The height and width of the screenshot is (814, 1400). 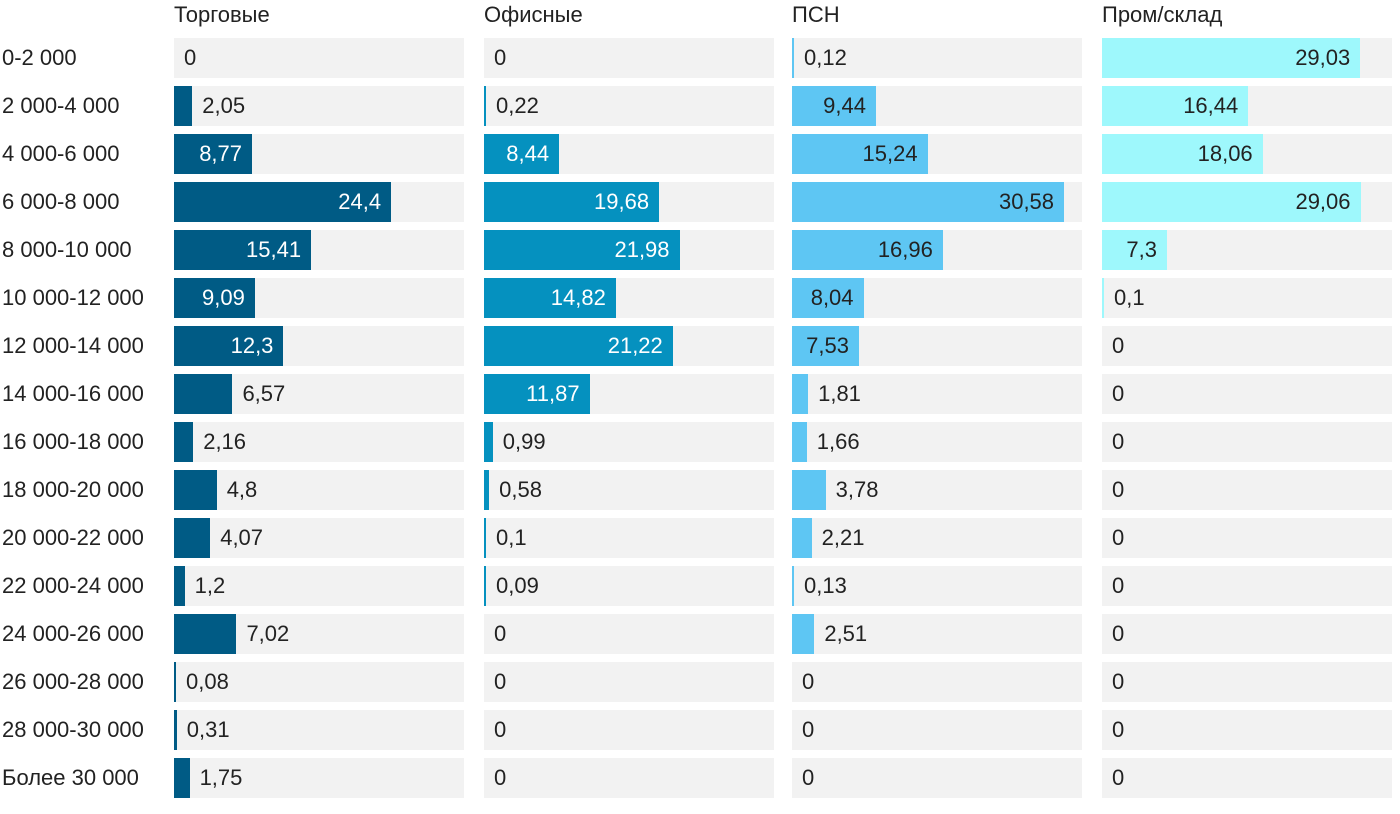 What do you see at coordinates (937, 394) in the screenshot?
I see `bar-track: 1,81` at bounding box center [937, 394].